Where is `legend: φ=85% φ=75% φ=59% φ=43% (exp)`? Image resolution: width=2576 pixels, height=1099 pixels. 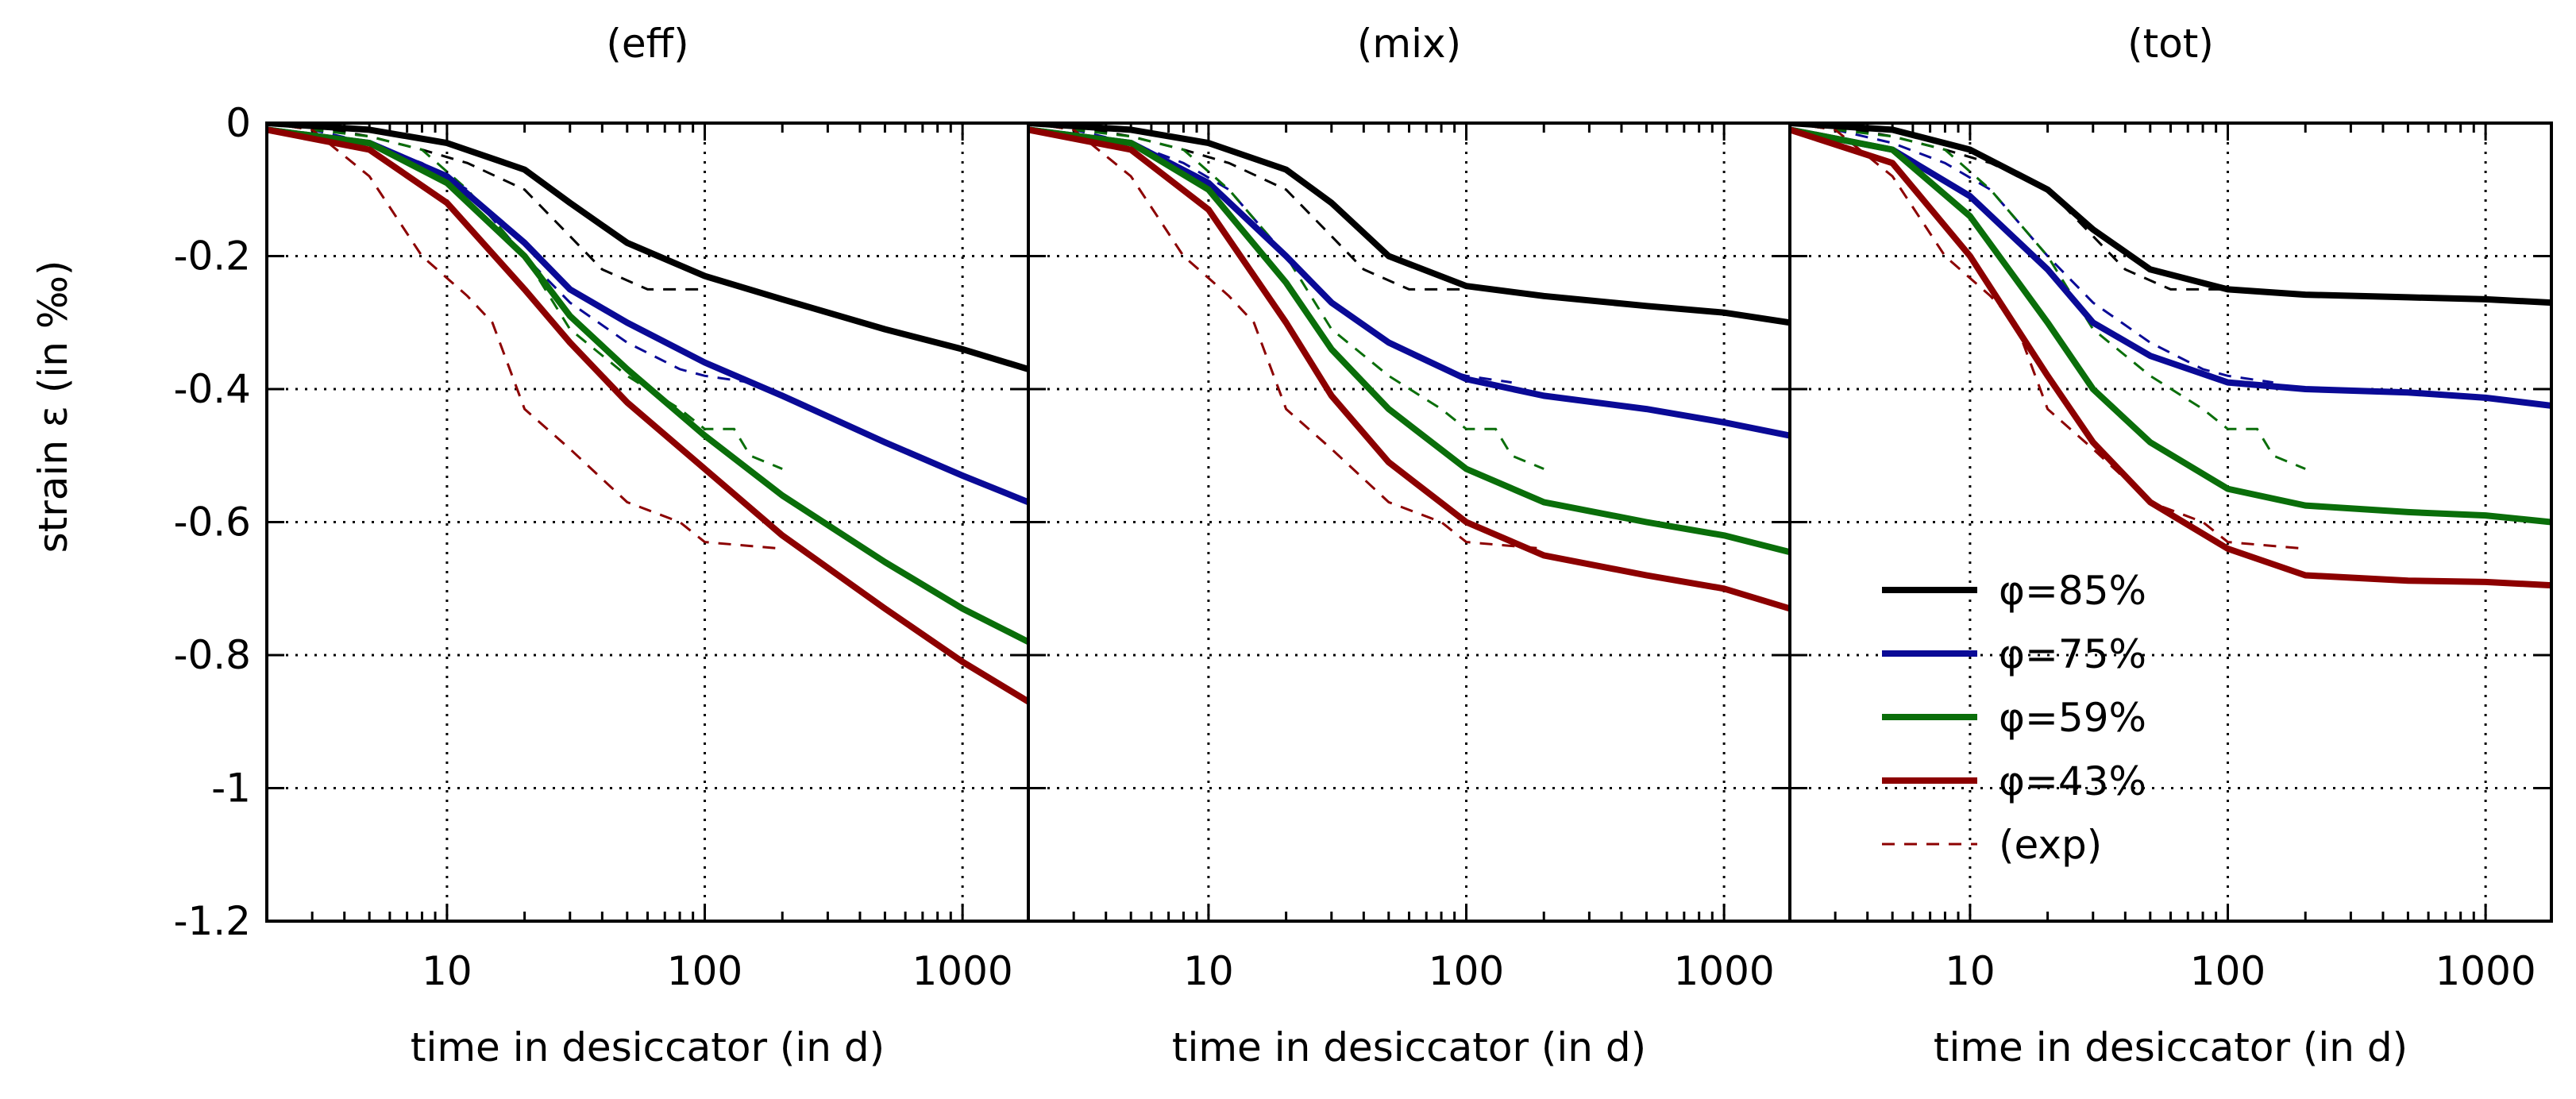
legend: φ=85% φ=75% φ=59% φ=43% (exp) is located at coordinates (2014, 718).